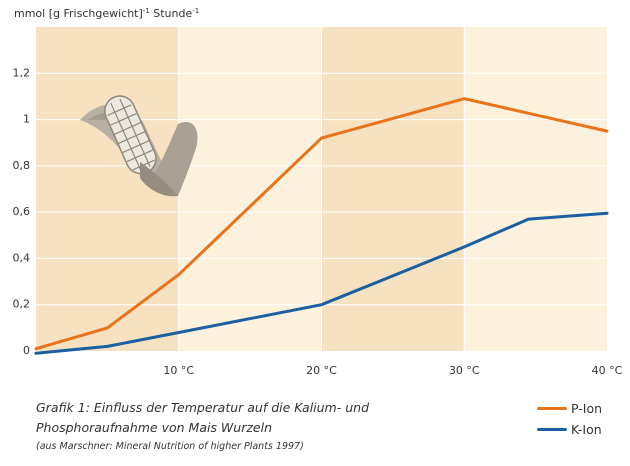  Describe the element at coordinates (106, 13) in the screenshot. I see `y-axis-label: mmol [g Frischgewicht]-1 Stunde-1` at that location.